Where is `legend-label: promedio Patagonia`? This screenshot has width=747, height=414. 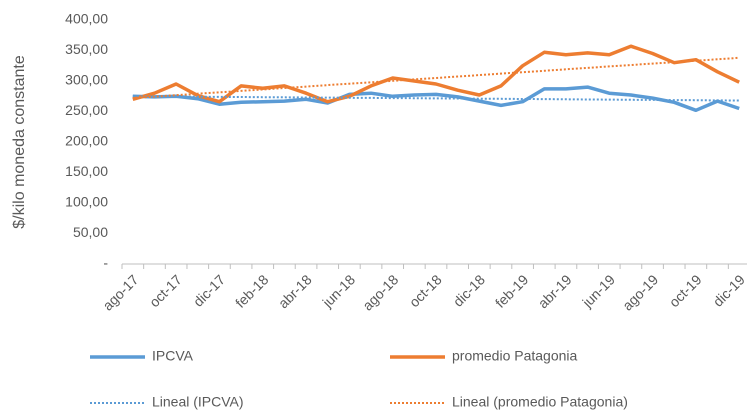 legend-label: promedio Patagonia is located at coordinates (515, 356).